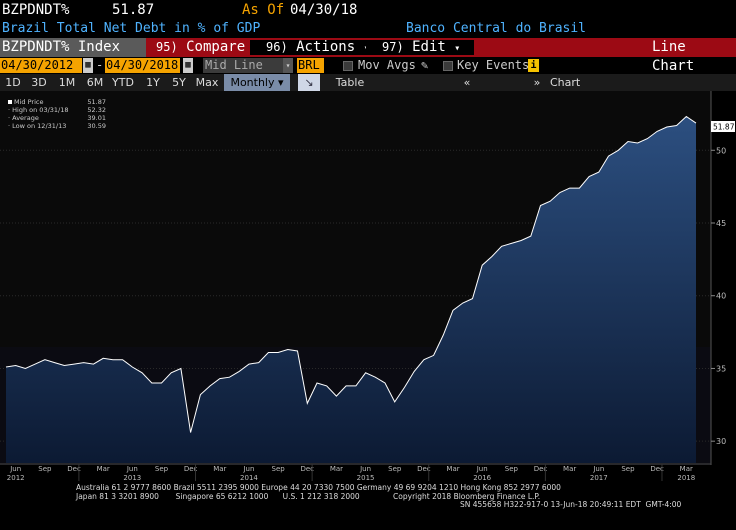  Describe the element at coordinates (537, 82) in the screenshot. I see `expand-icon: »` at that location.